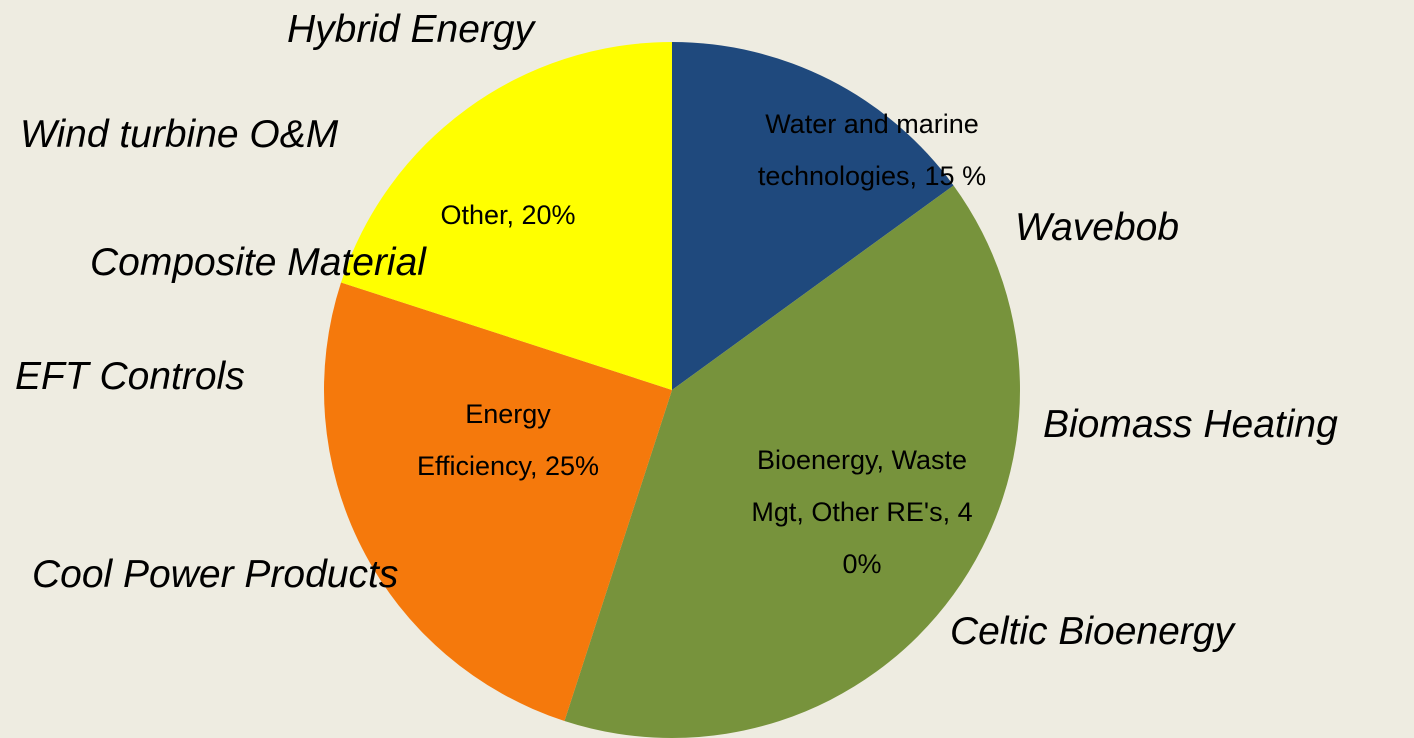  What do you see at coordinates (872, 150) in the screenshot?
I see `data-label: Water and marine technologies, 15 %` at bounding box center [872, 150].